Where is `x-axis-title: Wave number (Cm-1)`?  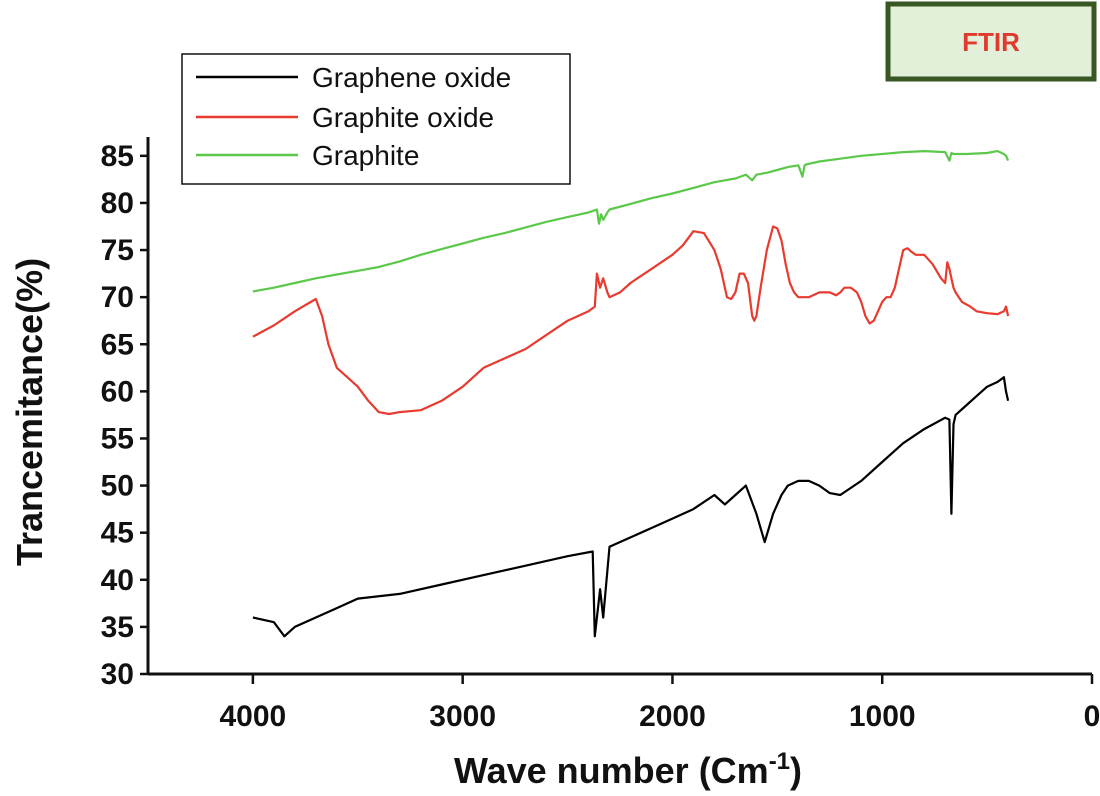 x-axis-title: Wave number (Cm-1) is located at coordinates (628, 769).